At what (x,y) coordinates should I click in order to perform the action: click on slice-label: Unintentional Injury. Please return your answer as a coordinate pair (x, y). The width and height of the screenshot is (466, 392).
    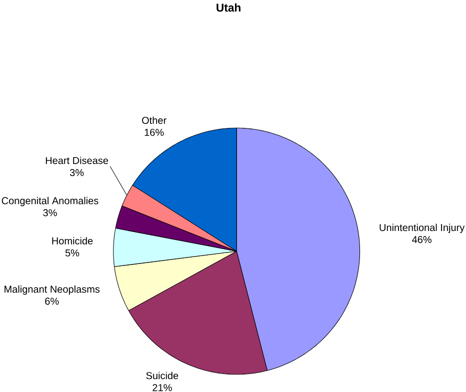
    Looking at the image, I should click on (422, 228).